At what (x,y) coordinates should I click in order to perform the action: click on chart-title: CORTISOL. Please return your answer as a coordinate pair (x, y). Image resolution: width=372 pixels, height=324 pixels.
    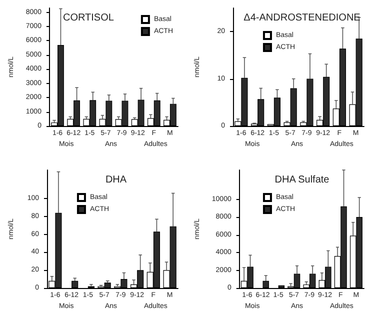
    Looking at the image, I should click on (88, 18).